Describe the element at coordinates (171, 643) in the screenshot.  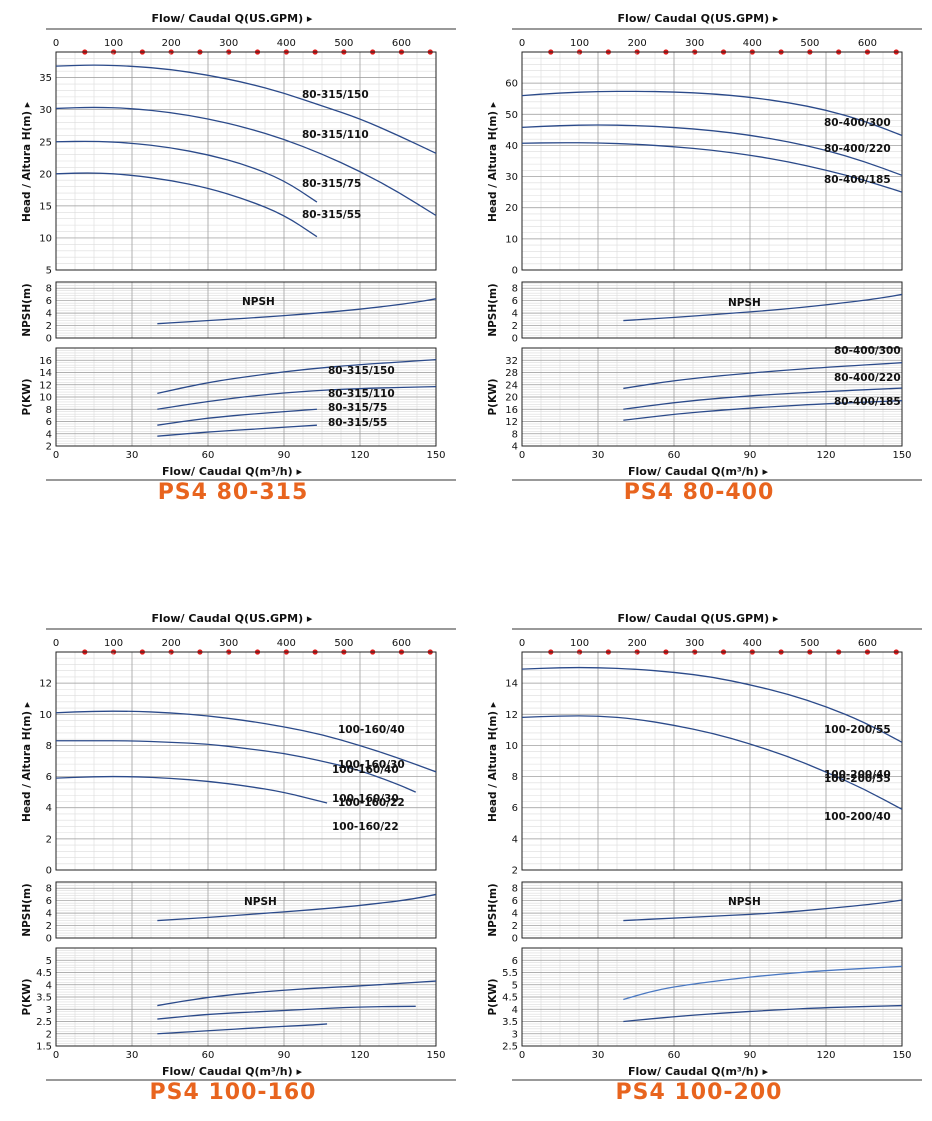
I see `gpm-tick-label: 200` at that location.